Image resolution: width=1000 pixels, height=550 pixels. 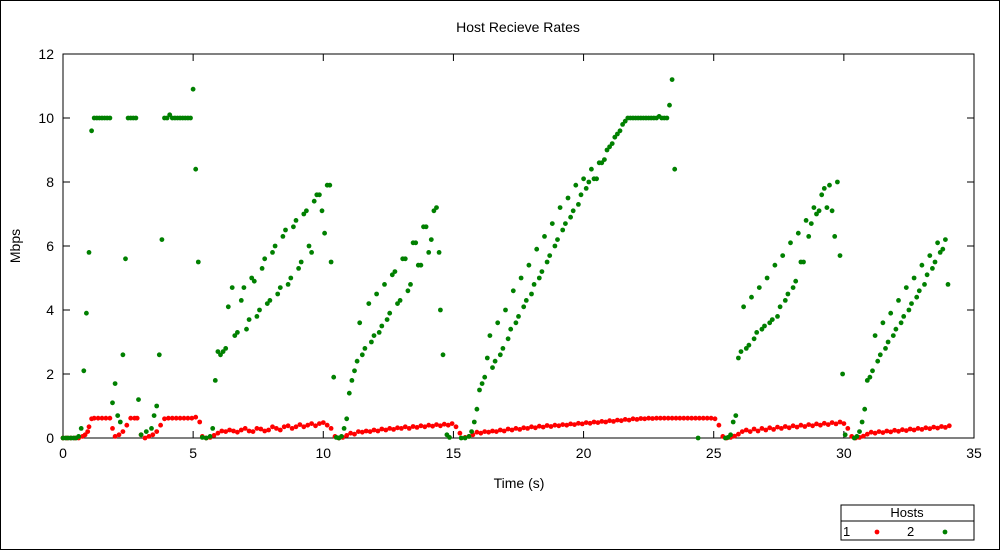 I want to click on y-tick-label: 0, so click(x=50, y=438).